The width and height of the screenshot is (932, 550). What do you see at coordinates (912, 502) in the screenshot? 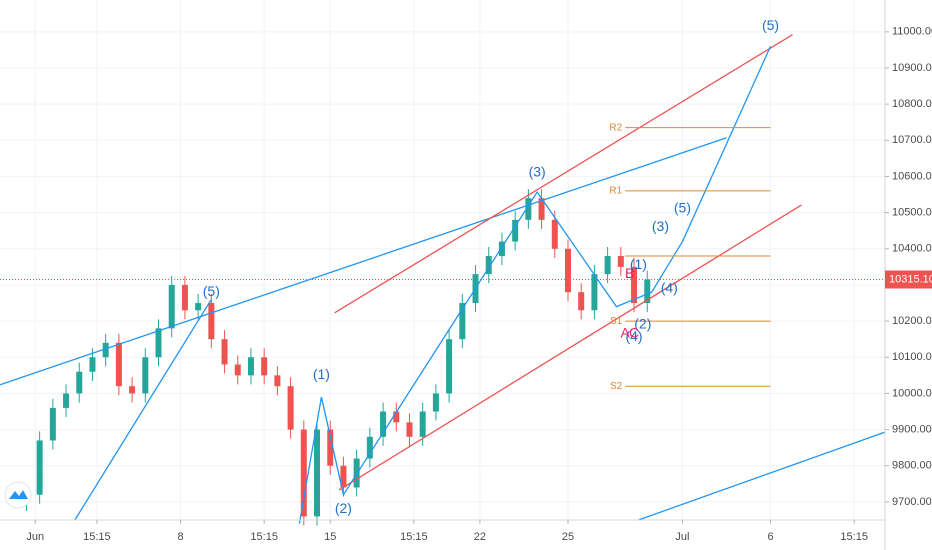
I see `y-tick-label: 9700.00` at bounding box center [912, 502].